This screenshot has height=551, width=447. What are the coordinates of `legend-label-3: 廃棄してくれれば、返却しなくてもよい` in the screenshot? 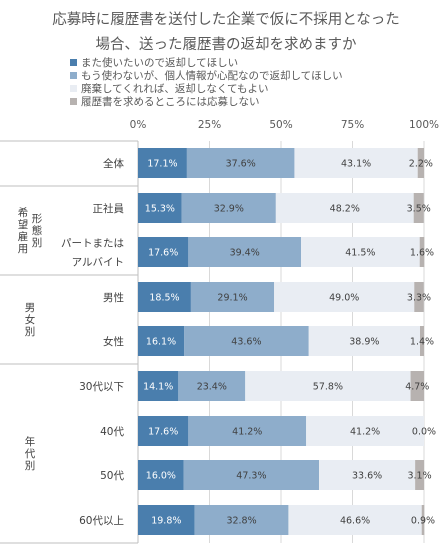 It's located at (175, 88).